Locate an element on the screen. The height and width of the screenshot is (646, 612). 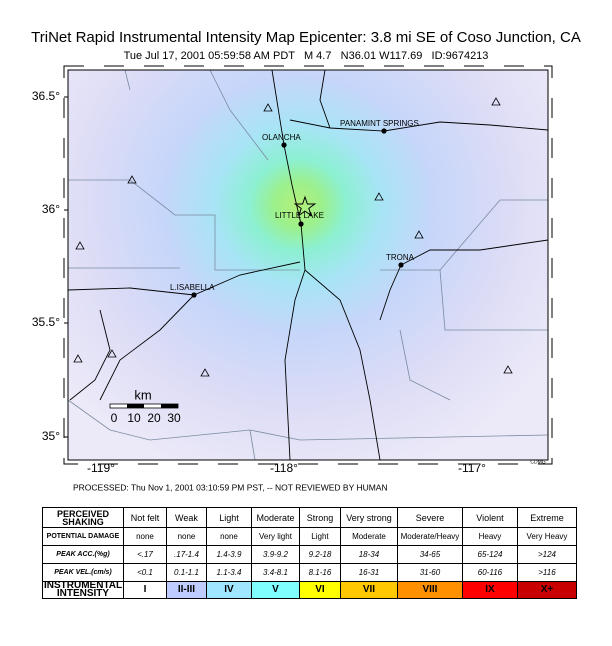
table-cell: <0.1 is located at coordinates (144, 572).